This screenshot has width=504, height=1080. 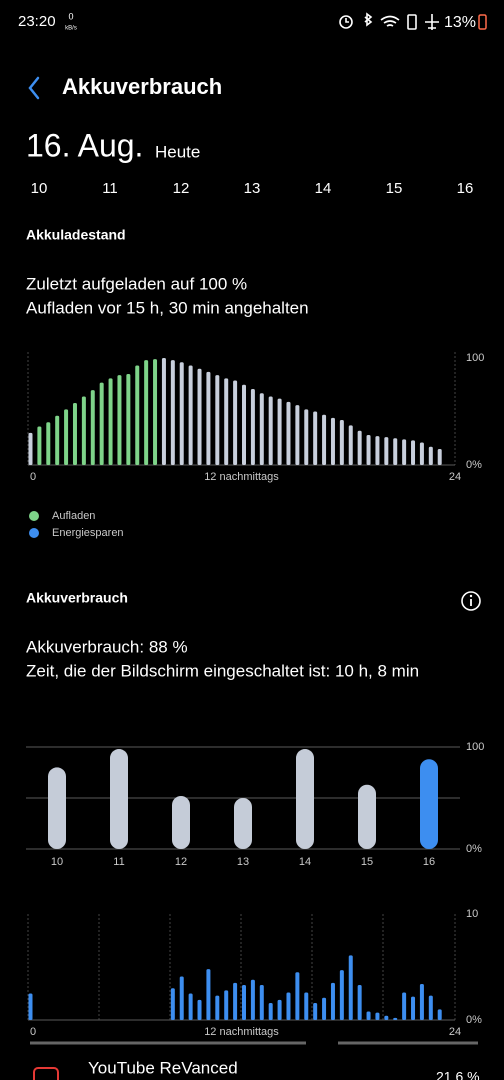 What do you see at coordinates (71, 29) in the screenshot?
I see `status-speed-unit: kB/s` at bounding box center [71, 29].